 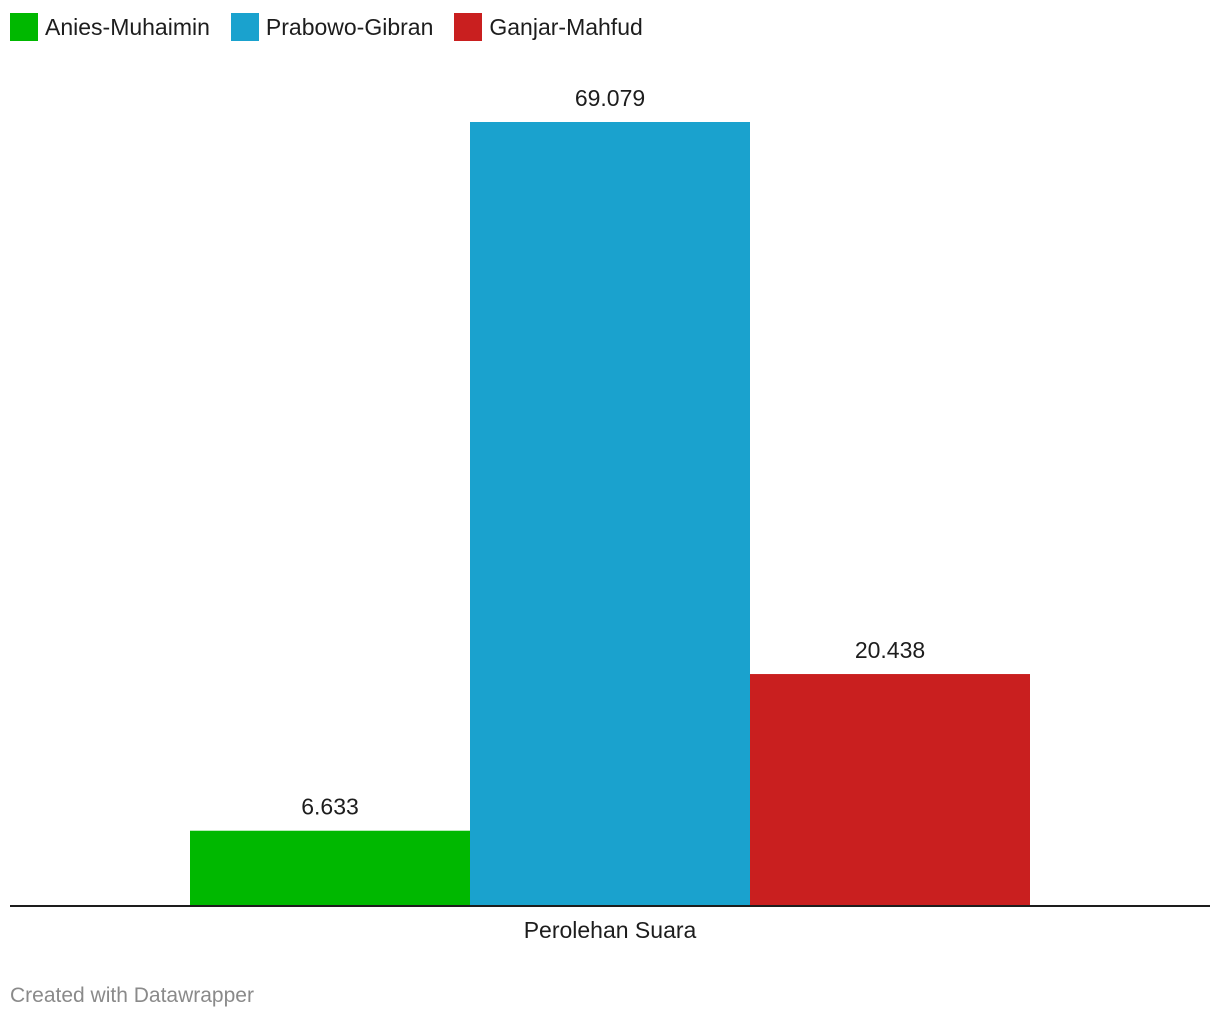 I want to click on legend-label-anies-muhaimin: Anies-Muhaimin, so click(x=127, y=27).